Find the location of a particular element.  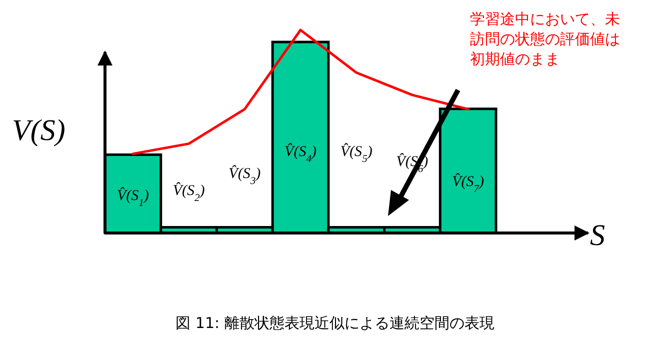

annotation: 学習途中において、未訪問の状態の評価値は初期値のまま is located at coordinates (545, 39).